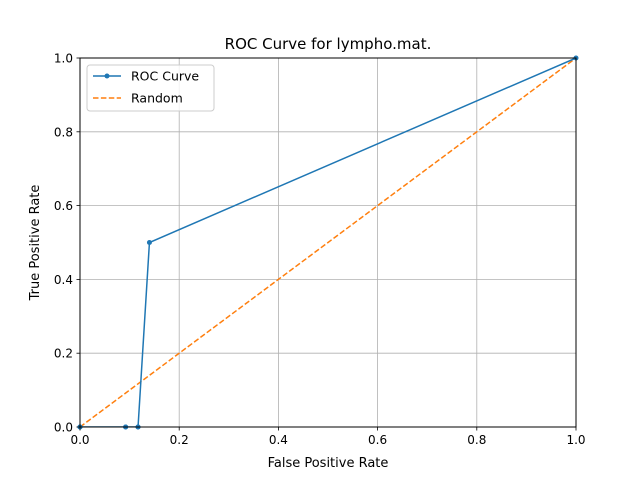  Describe the element at coordinates (63, 354) in the screenshot. I see `y-tick-label: 0.2` at that location.